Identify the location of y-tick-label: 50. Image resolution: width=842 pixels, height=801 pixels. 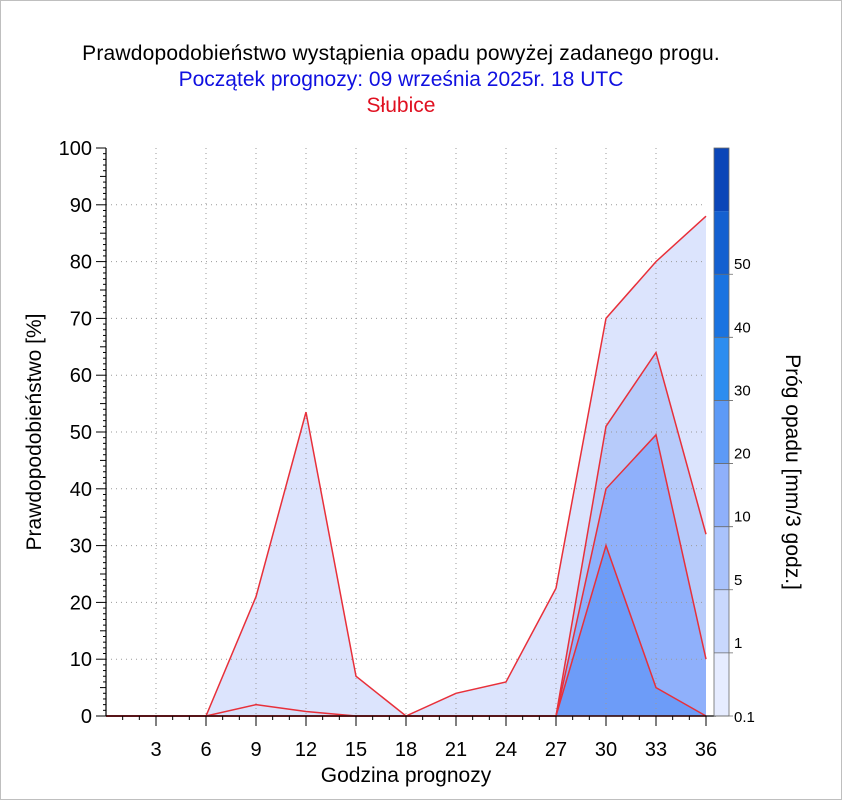
(81, 433).